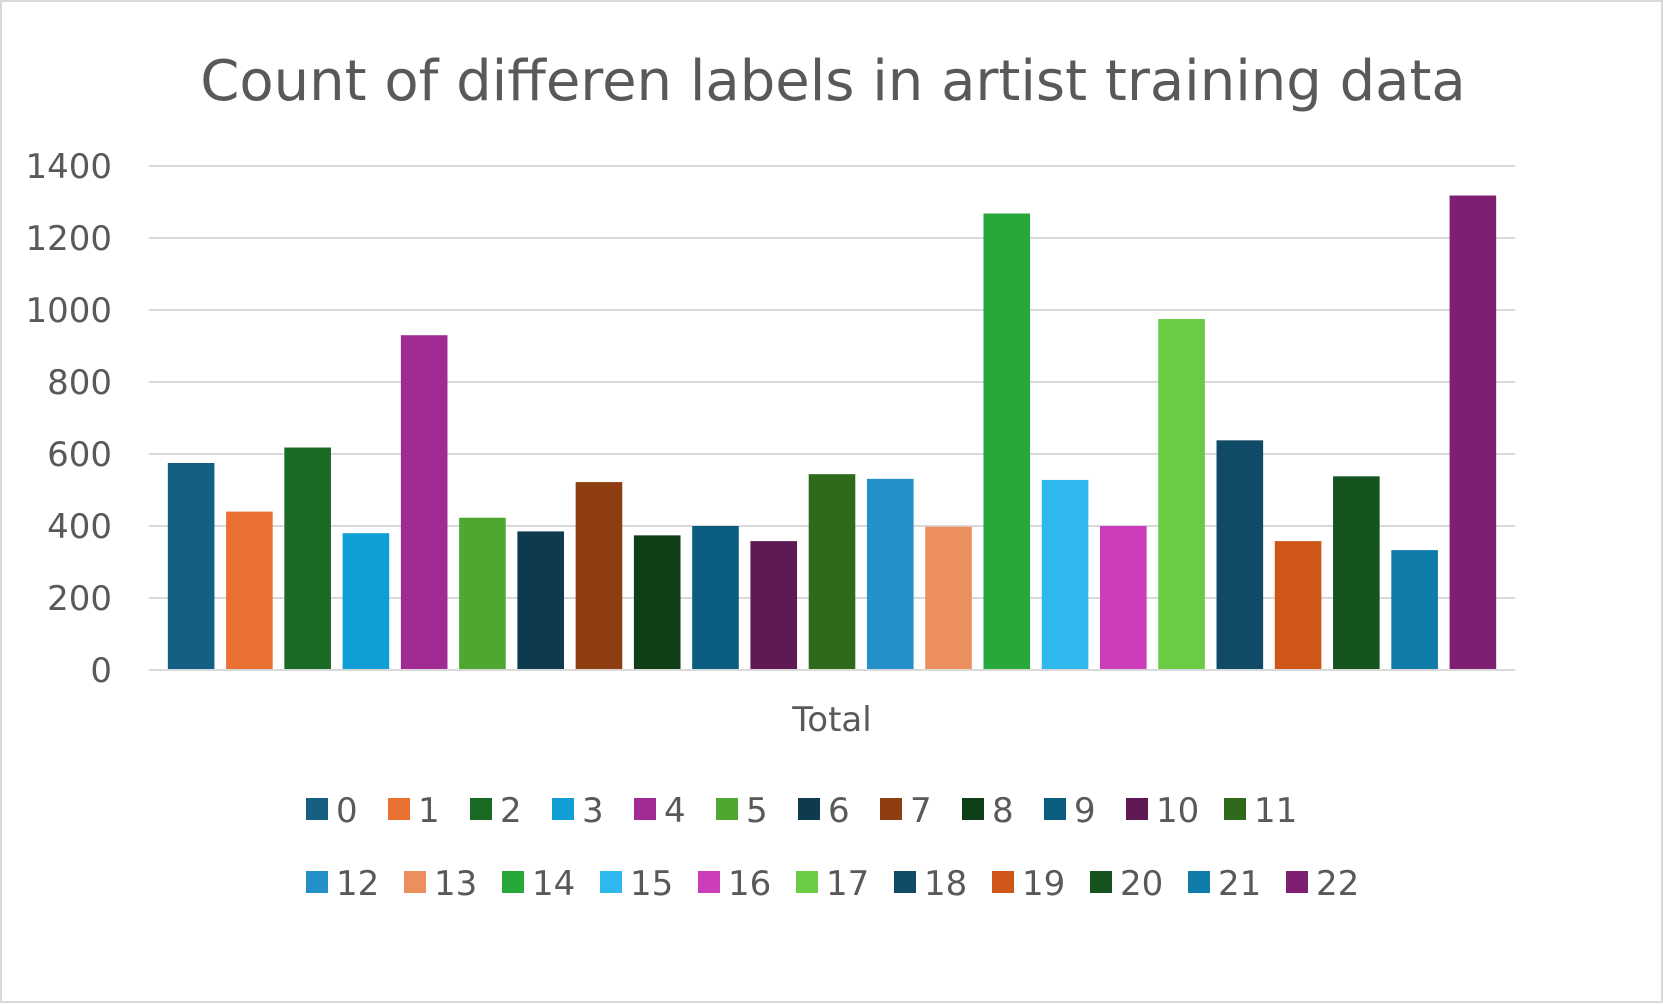  I want to click on legend-item-15: 15, so click(636, 884).